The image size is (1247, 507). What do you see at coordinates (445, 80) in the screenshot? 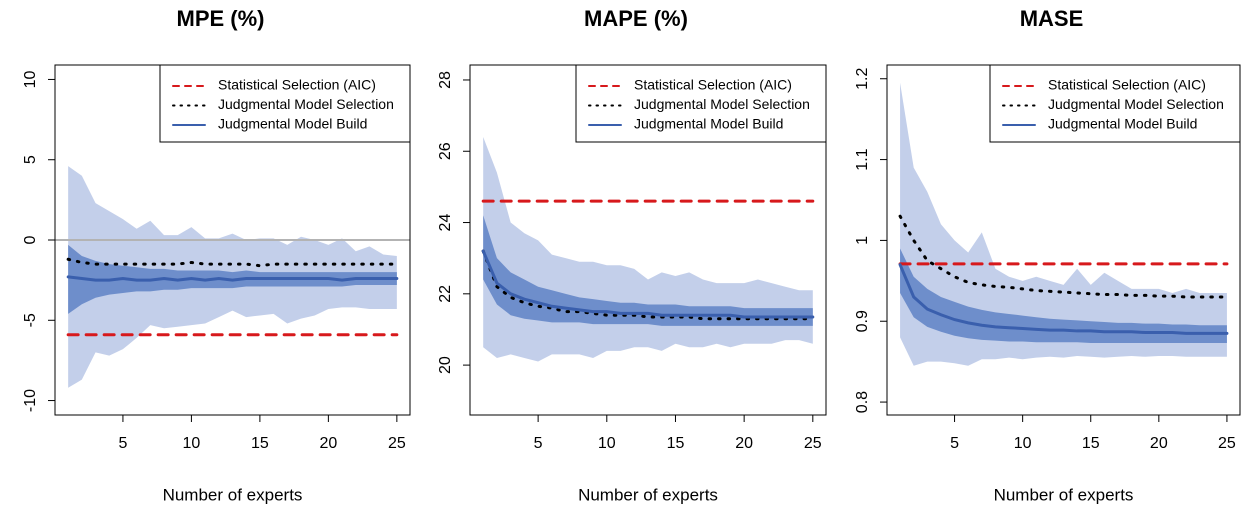
I see `y-tick-label: 28` at bounding box center [445, 80].